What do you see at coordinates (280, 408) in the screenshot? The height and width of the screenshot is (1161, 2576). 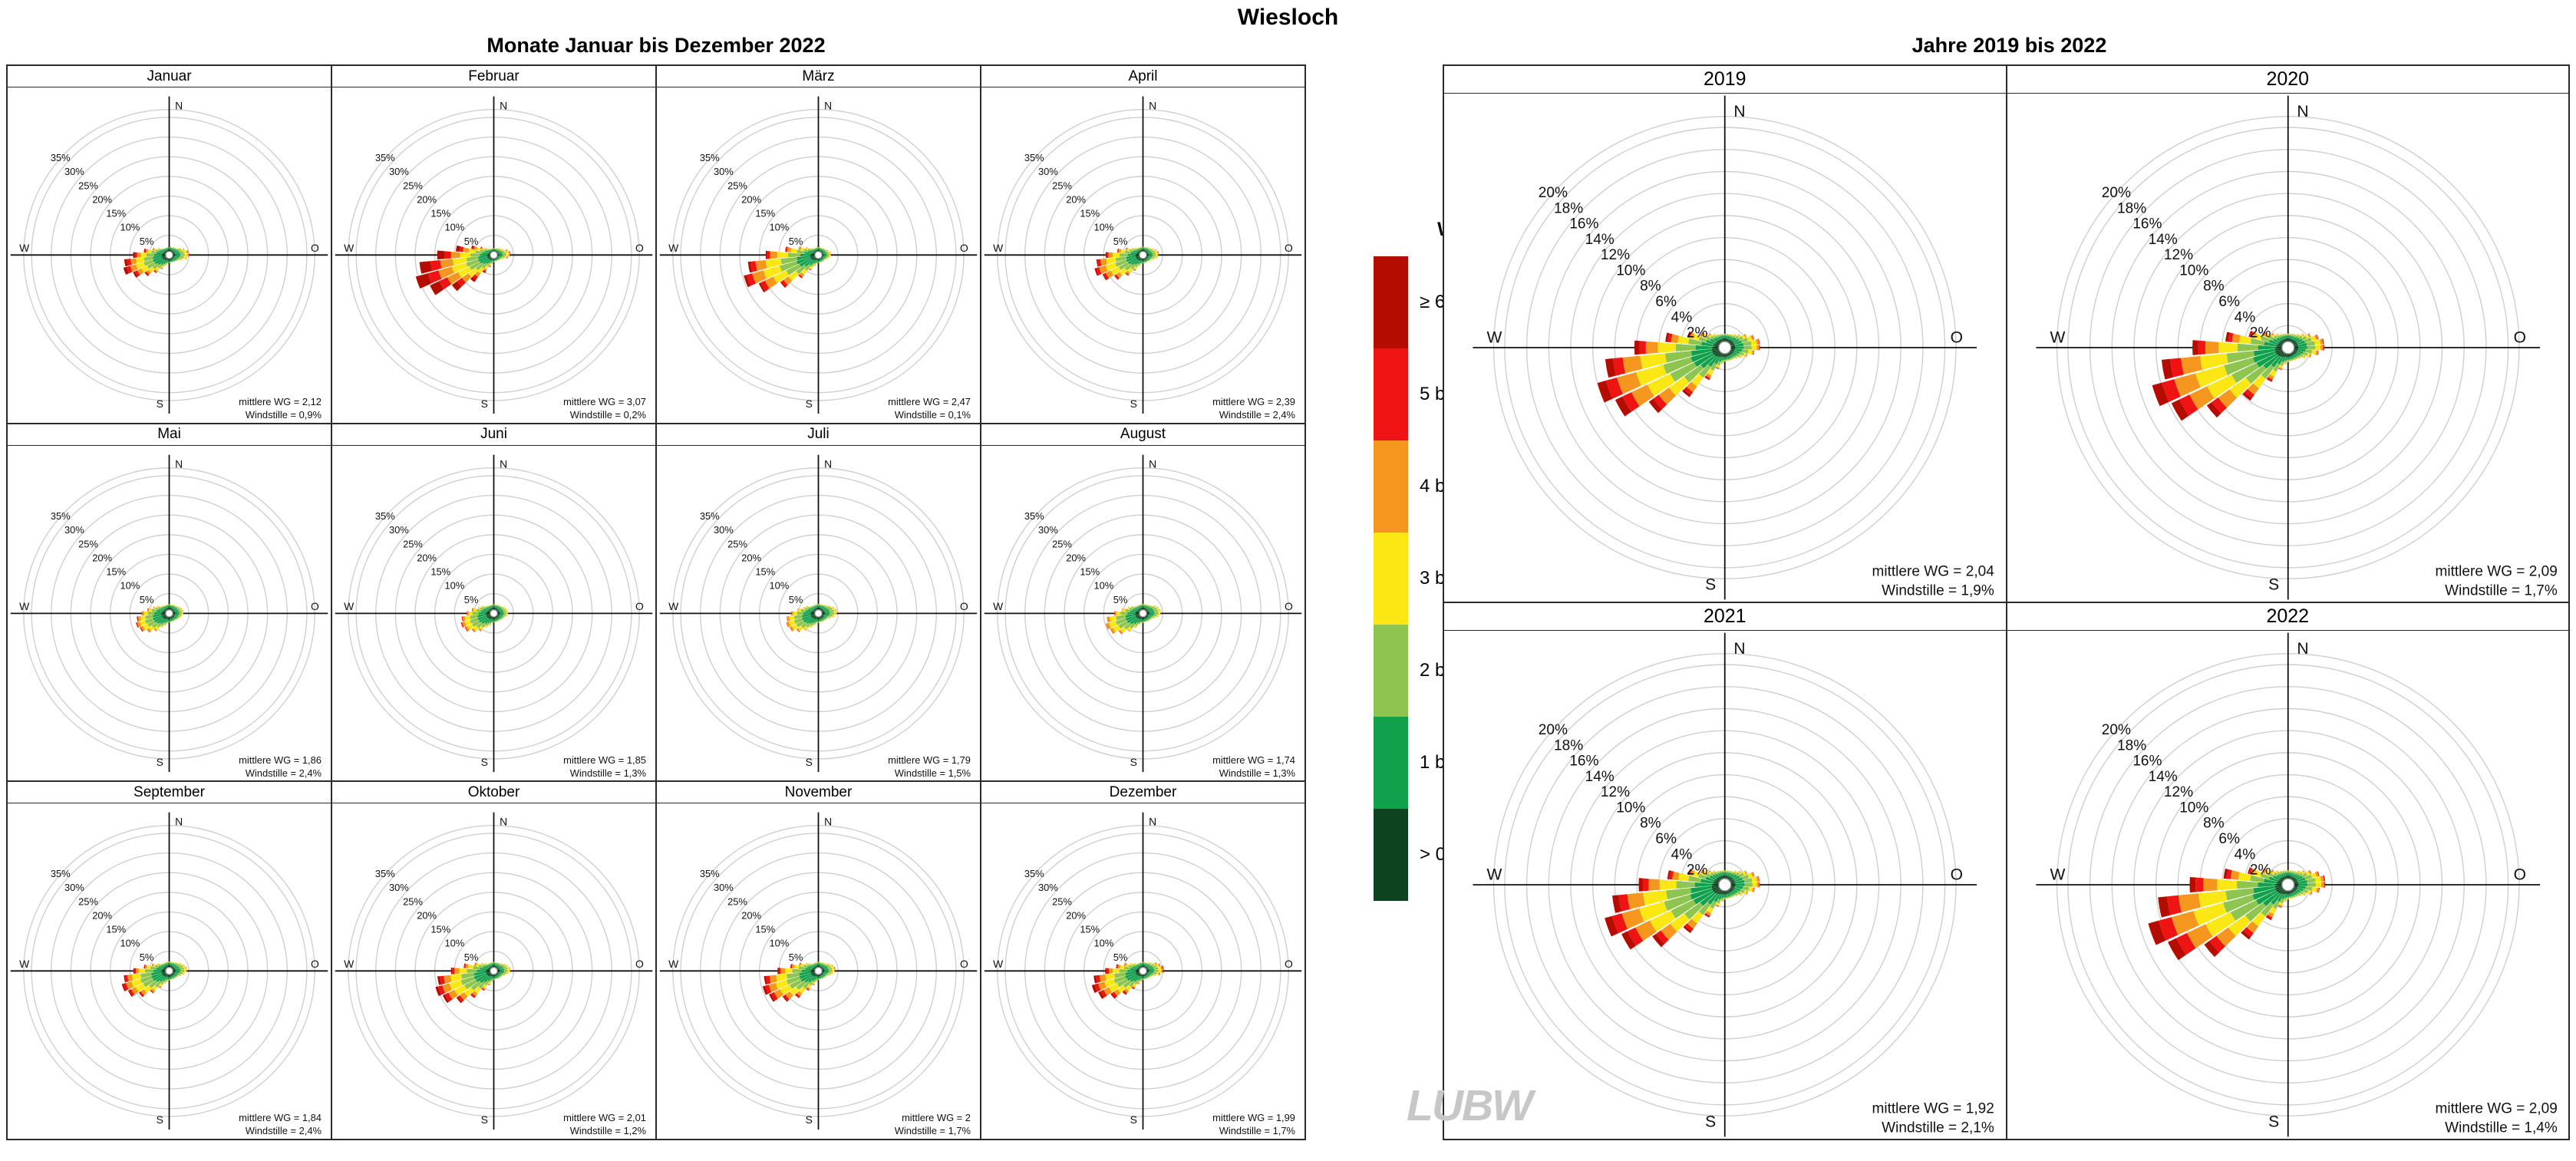 I see `panel-stats: mittlere WG = 2,12 Windstille = 0,9%` at bounding box center [280, 408].